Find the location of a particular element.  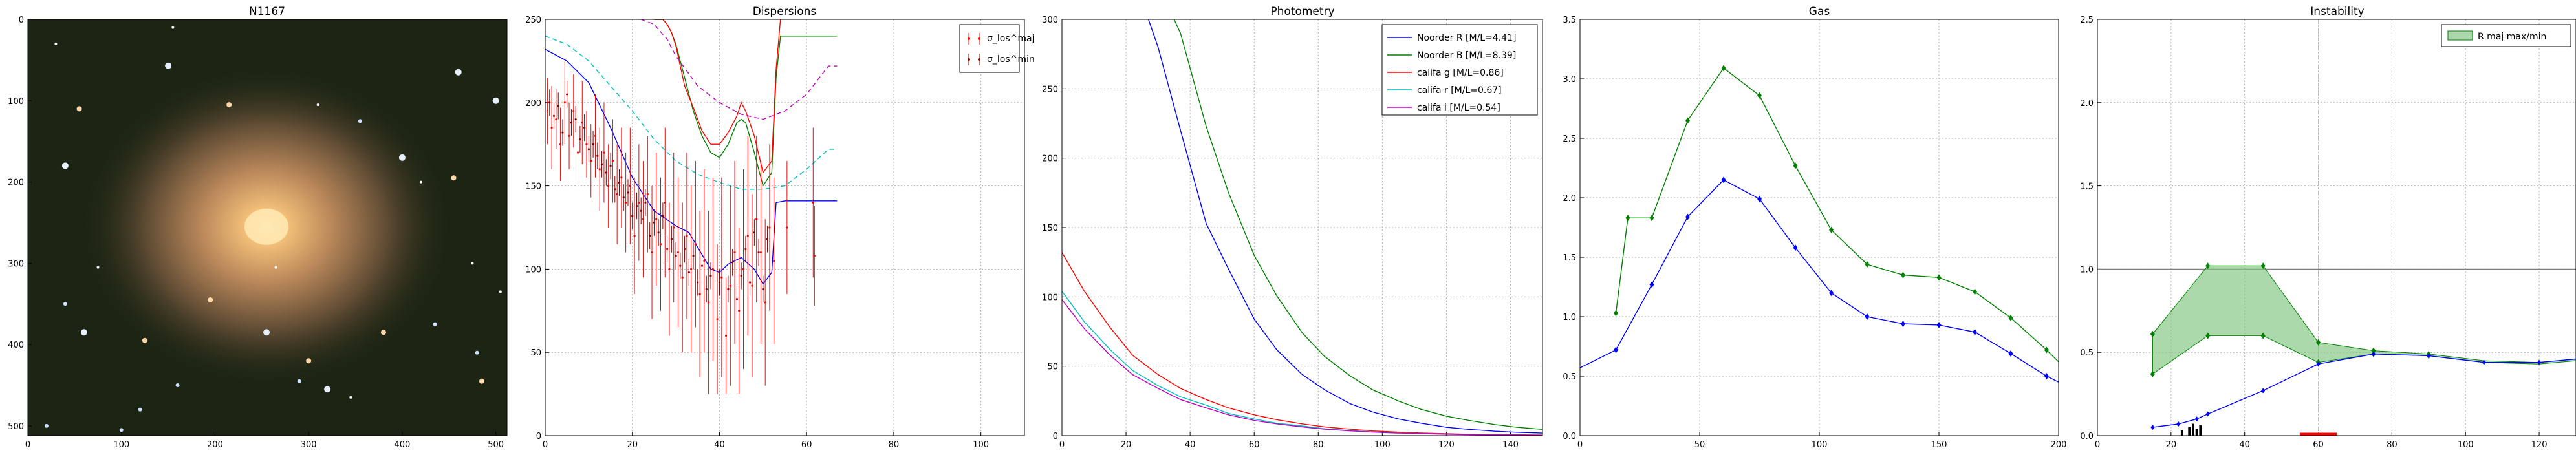

legend-swatch is located at coordinates (2460, 36).